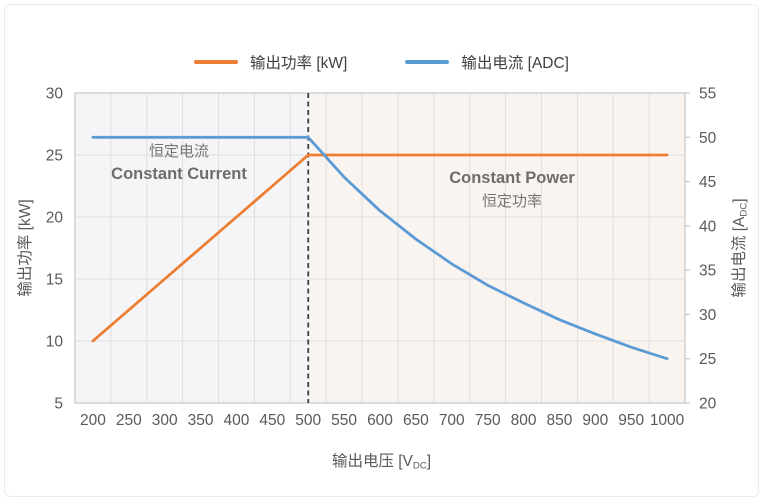 The height and width of the screenshot is (501, 763). What do you see at coordinates (429, 461) in the screenshot?
I see `x-axis-title-bracket: ]` at bounding box center [429, 461].